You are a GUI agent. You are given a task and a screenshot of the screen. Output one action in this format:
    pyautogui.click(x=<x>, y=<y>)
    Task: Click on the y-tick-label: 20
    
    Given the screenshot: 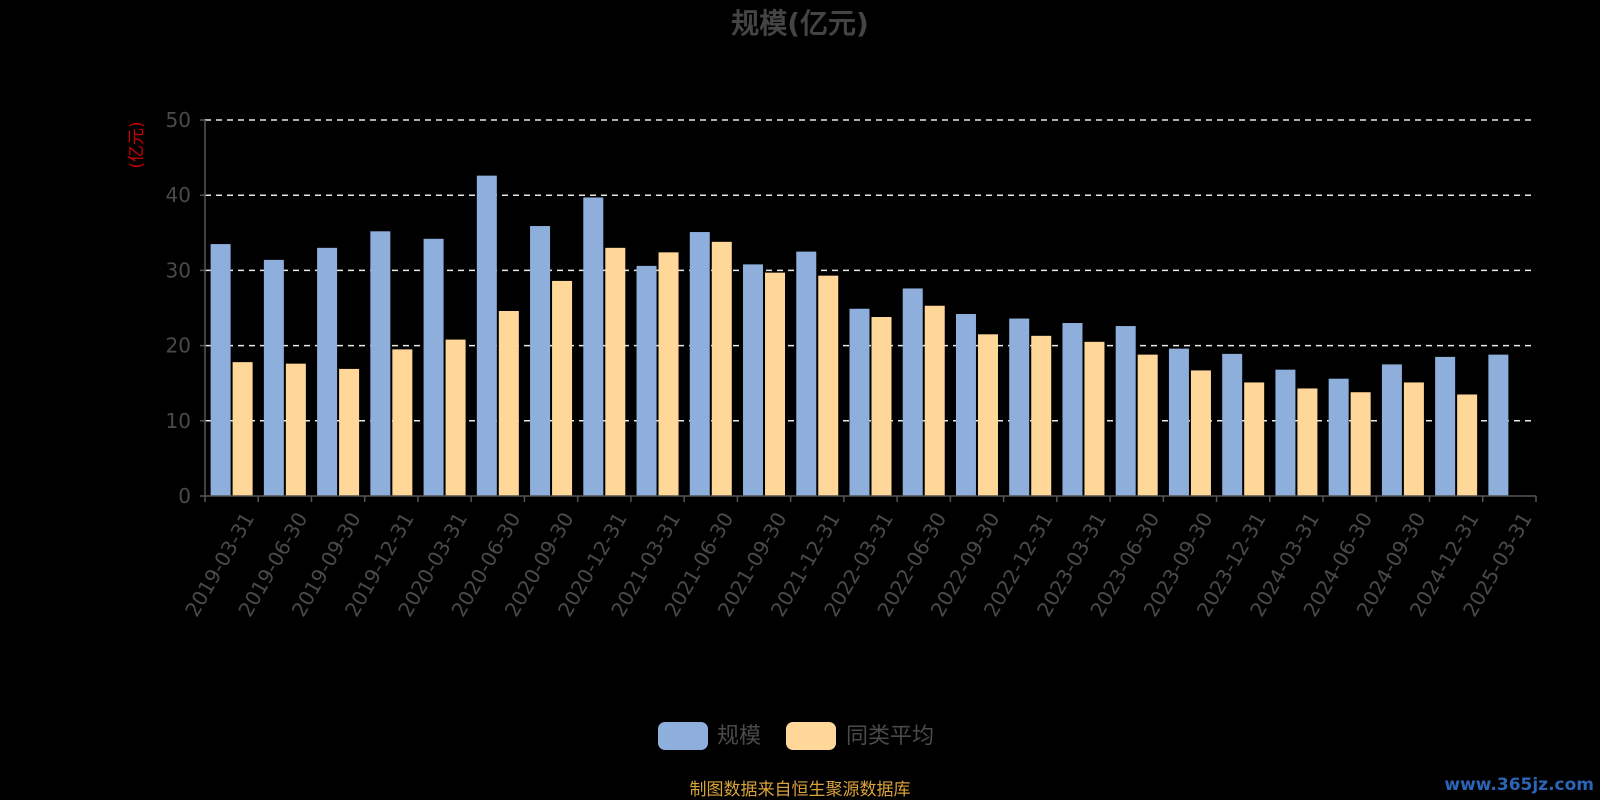 What is the action you would take?
    pyautogui.click(x=178, y=346)
    